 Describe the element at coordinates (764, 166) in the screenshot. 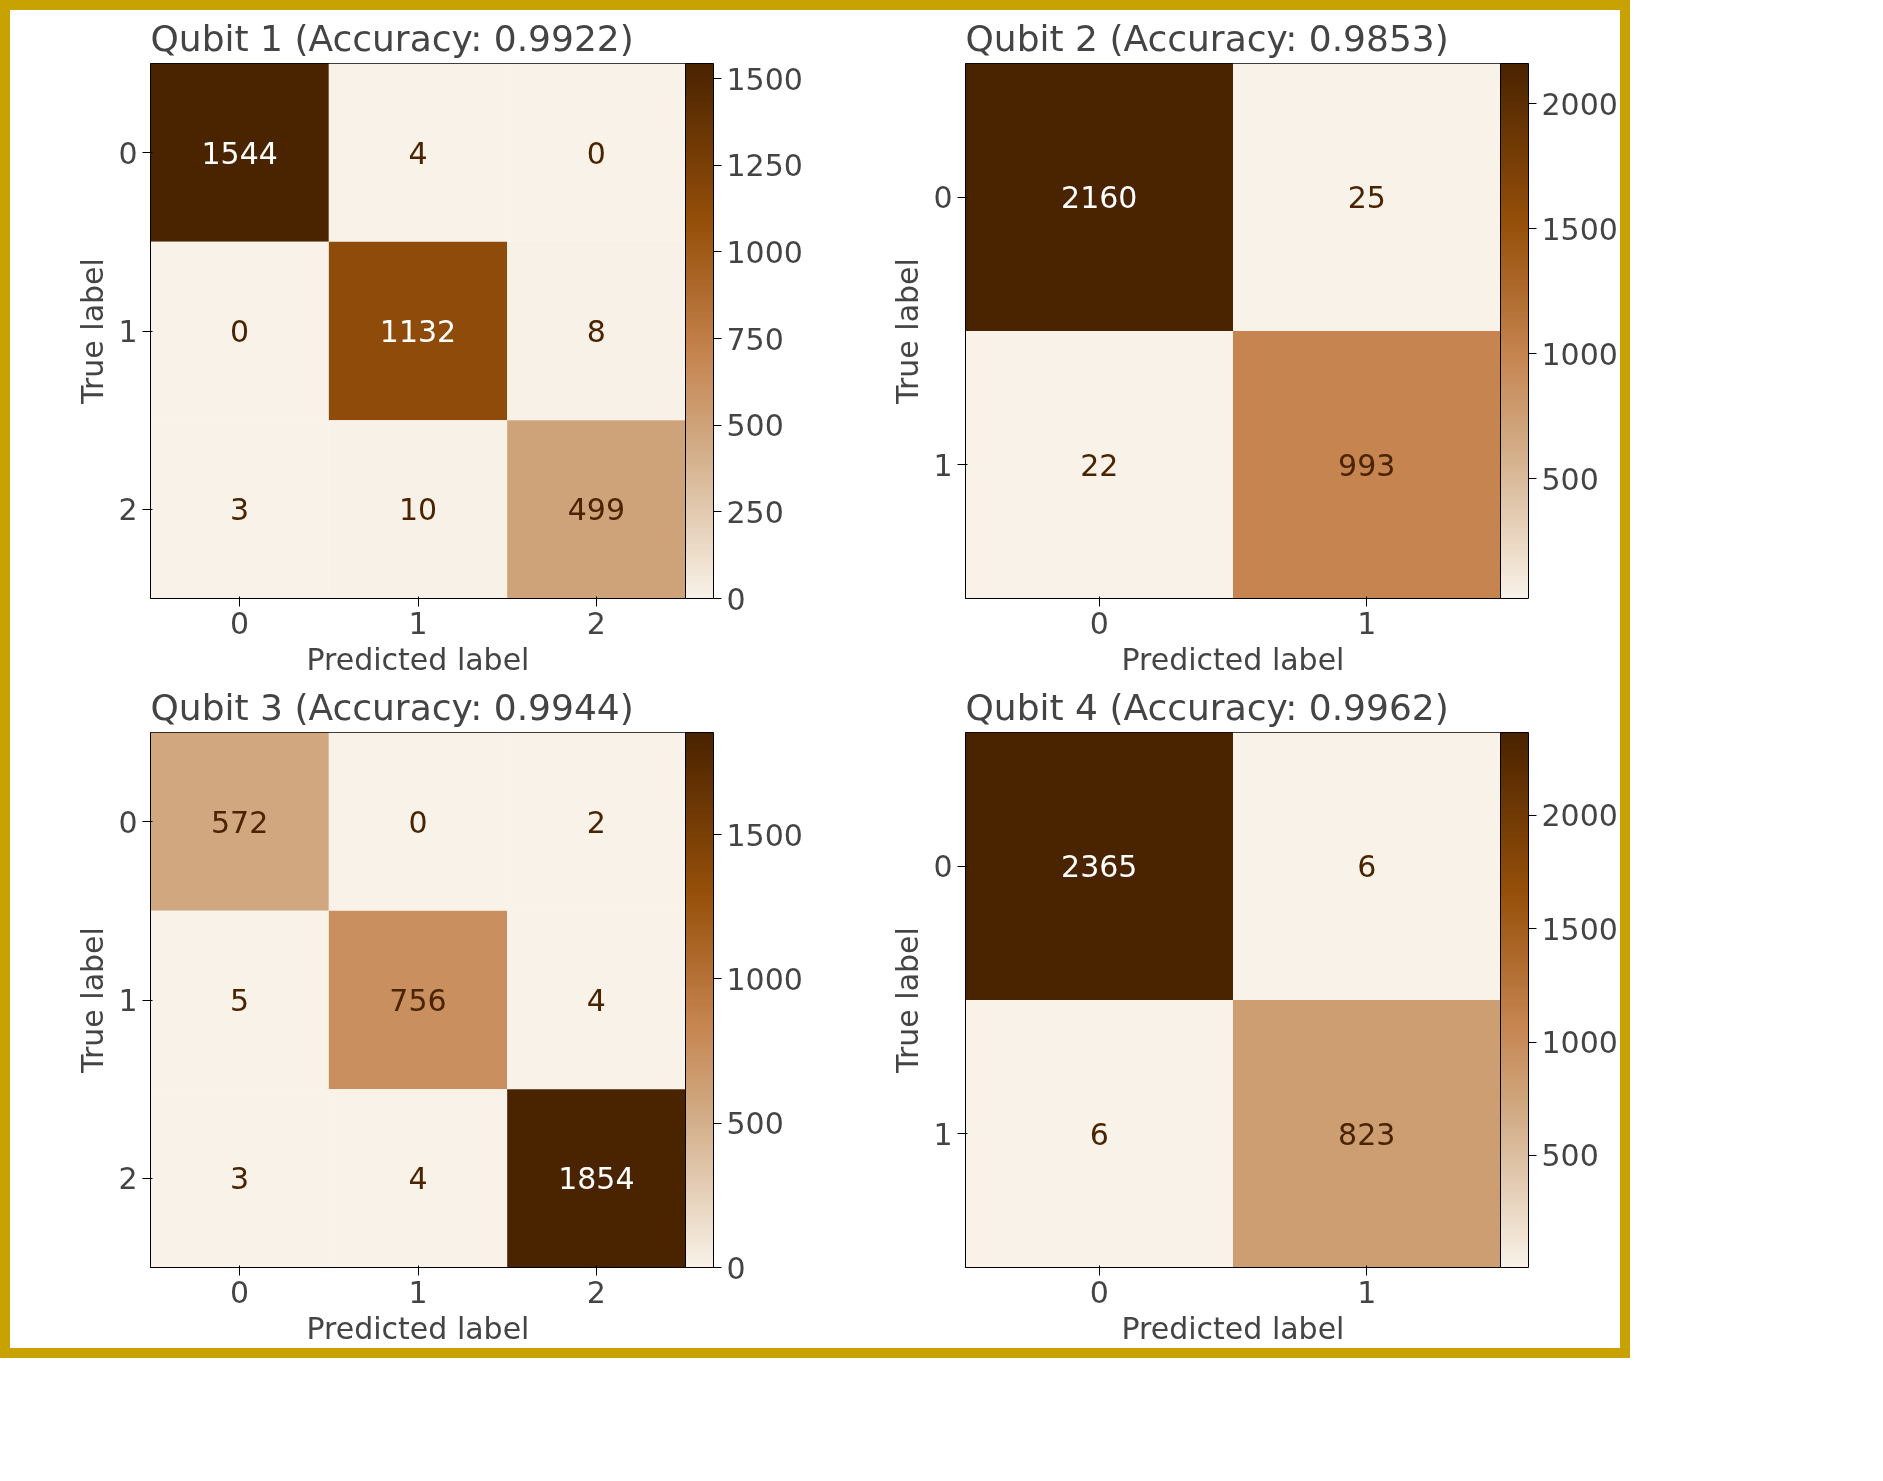

I see `color-bar-label: 1250` at that location.